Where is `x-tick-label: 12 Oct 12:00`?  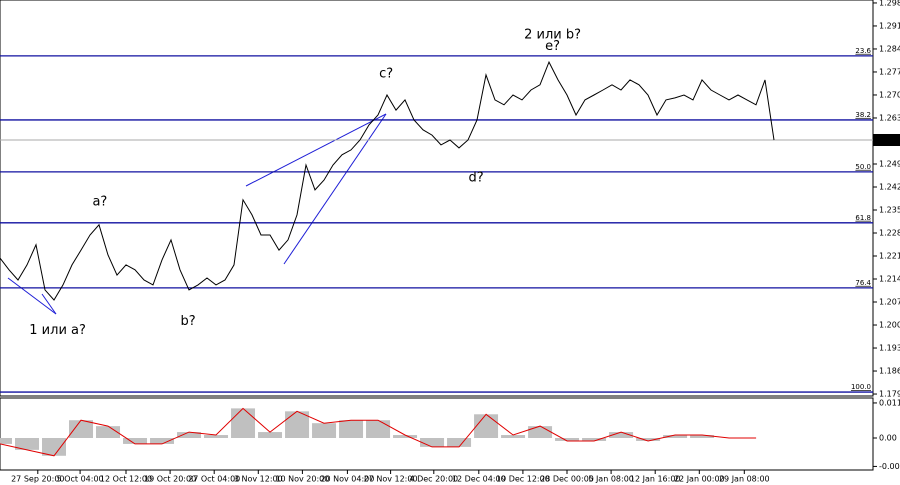
x-tick-label: 12 Oct 12:00 is located at coordinates (126, 479).